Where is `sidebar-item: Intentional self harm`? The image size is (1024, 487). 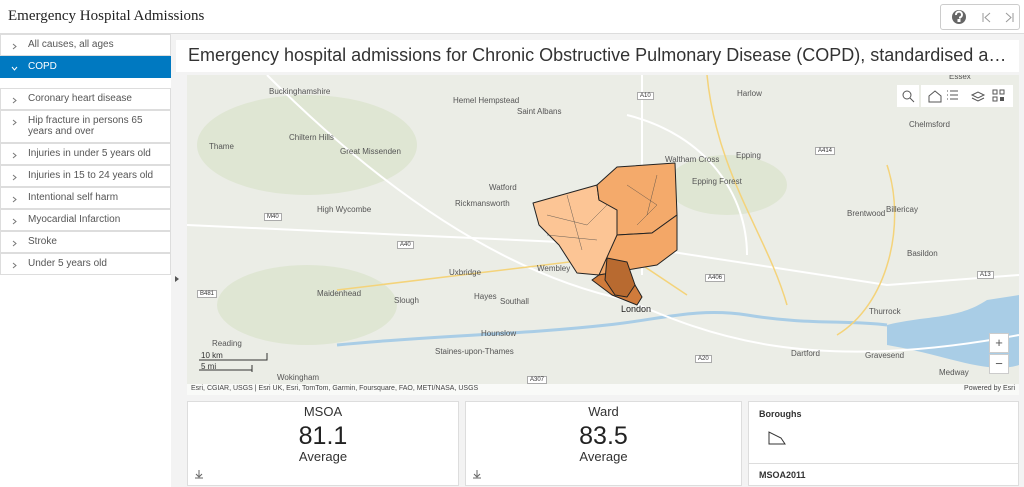 sidebar-item: Intentional self harm is located at coordinates (85, 198).